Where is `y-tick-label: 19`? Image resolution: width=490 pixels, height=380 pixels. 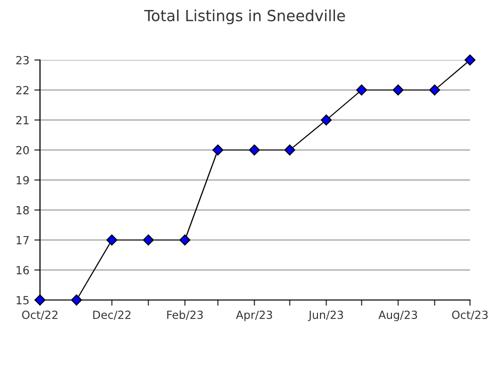
y-tick-label: 19 is located at coordinates (22, 180).